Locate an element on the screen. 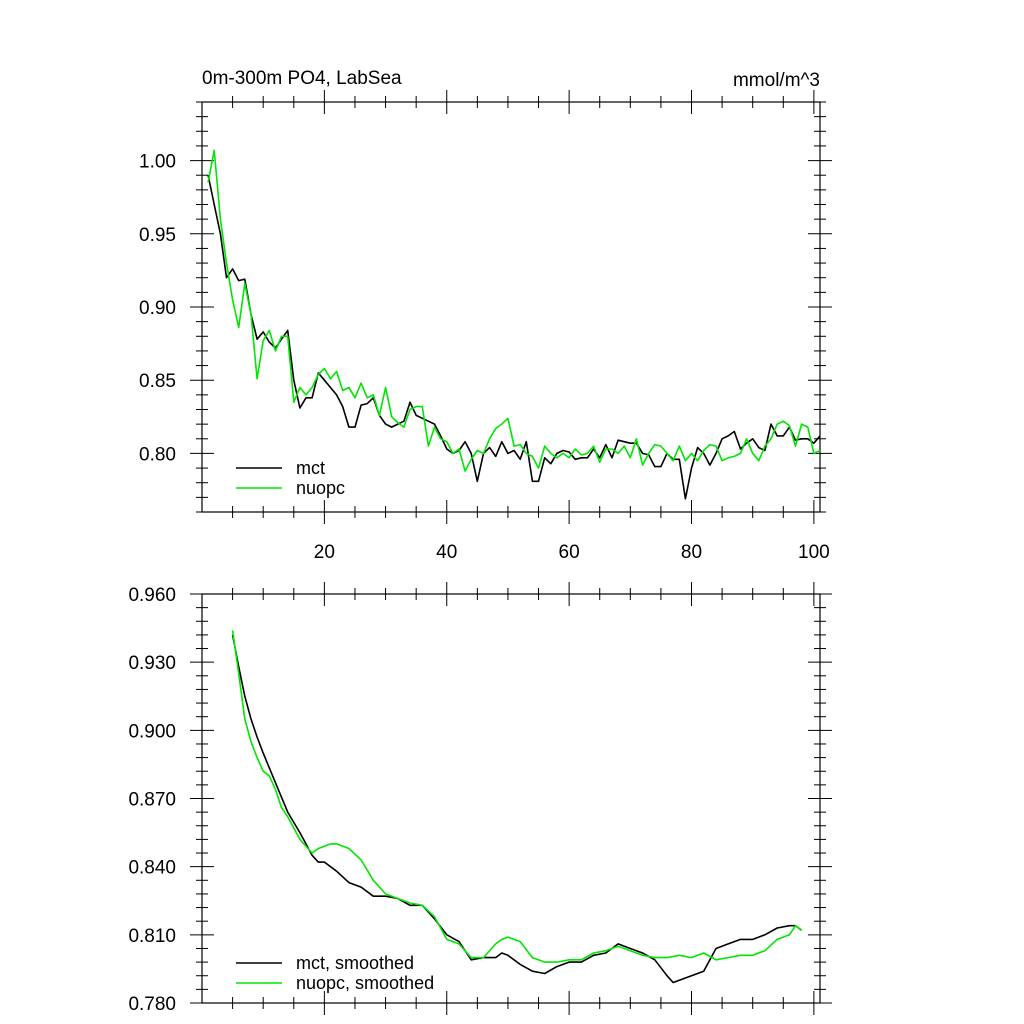 This screenshot has height=1024, width=1024. legend-label: mct is located at coordinates (310, 468).